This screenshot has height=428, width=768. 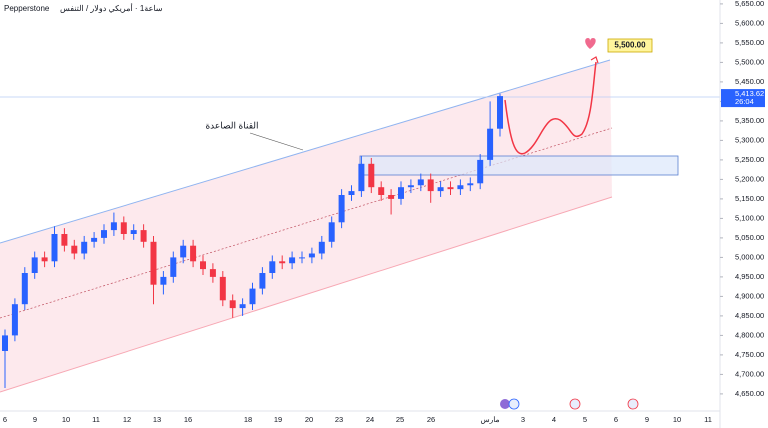 What do you see at coordinates (749, 315) in the screenshot?
I see `y-tick-label: 4,850.00` at bounding box center [749, 315].